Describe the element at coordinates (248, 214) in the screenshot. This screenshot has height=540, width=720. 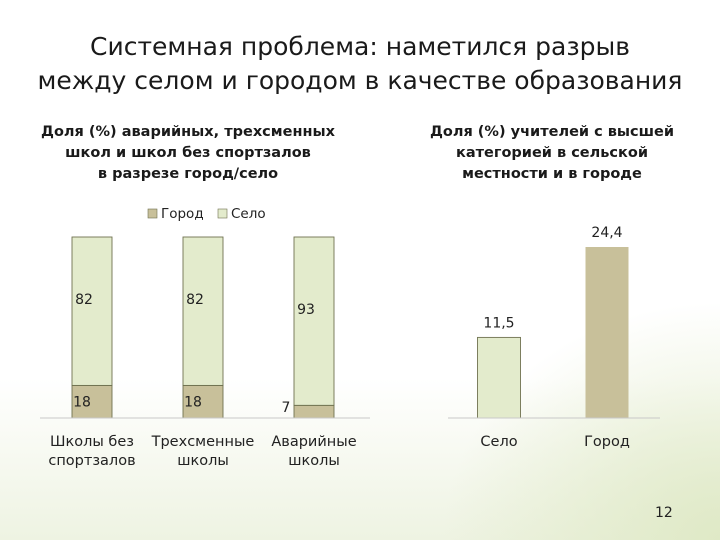
I see `legend-label: Село` at that location.